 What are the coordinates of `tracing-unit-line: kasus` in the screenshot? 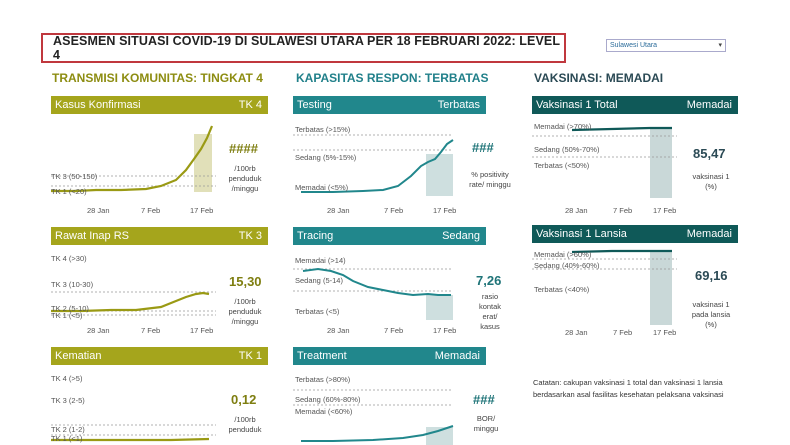 It's located at (490, 326).